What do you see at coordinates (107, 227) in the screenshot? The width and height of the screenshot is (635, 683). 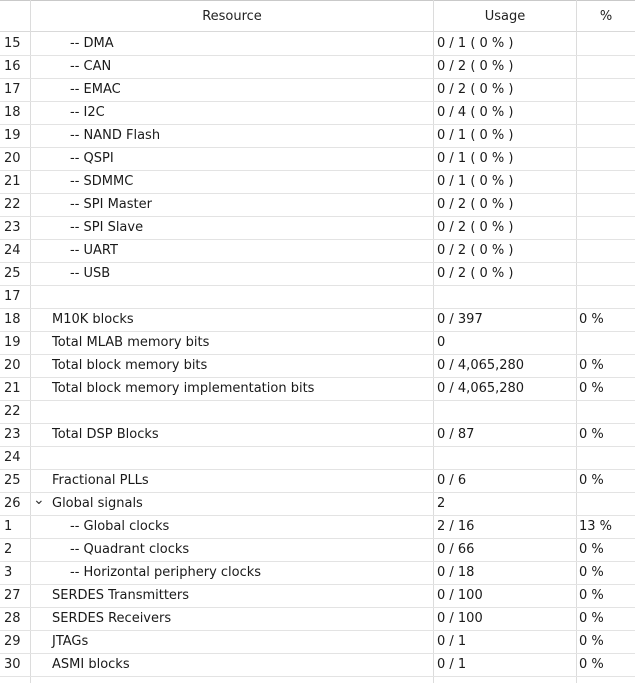 I see `resource-cell: -- SPI Slave` at bounding box center [107, 227].